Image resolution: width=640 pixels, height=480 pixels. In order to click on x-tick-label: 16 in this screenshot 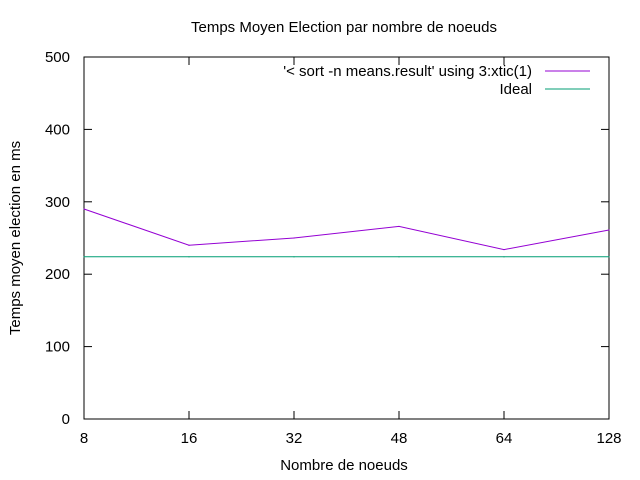, I will do `click(189, 438)`.